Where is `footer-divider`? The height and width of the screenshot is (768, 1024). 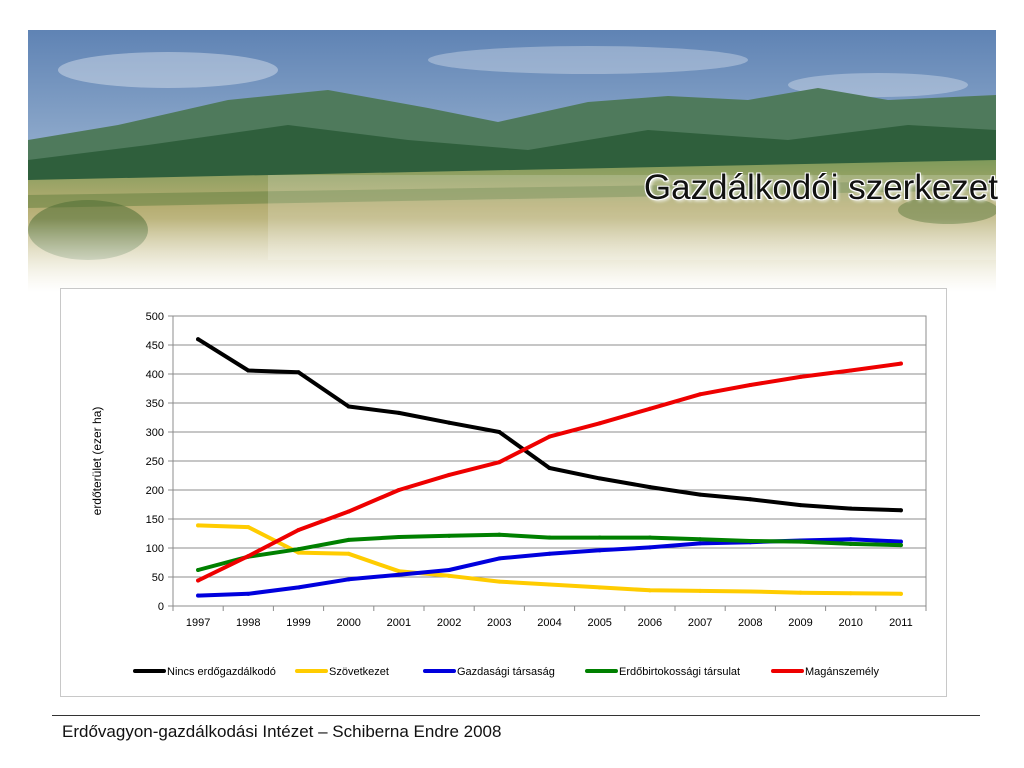 footer-divider is located at coordinates (516, 715).